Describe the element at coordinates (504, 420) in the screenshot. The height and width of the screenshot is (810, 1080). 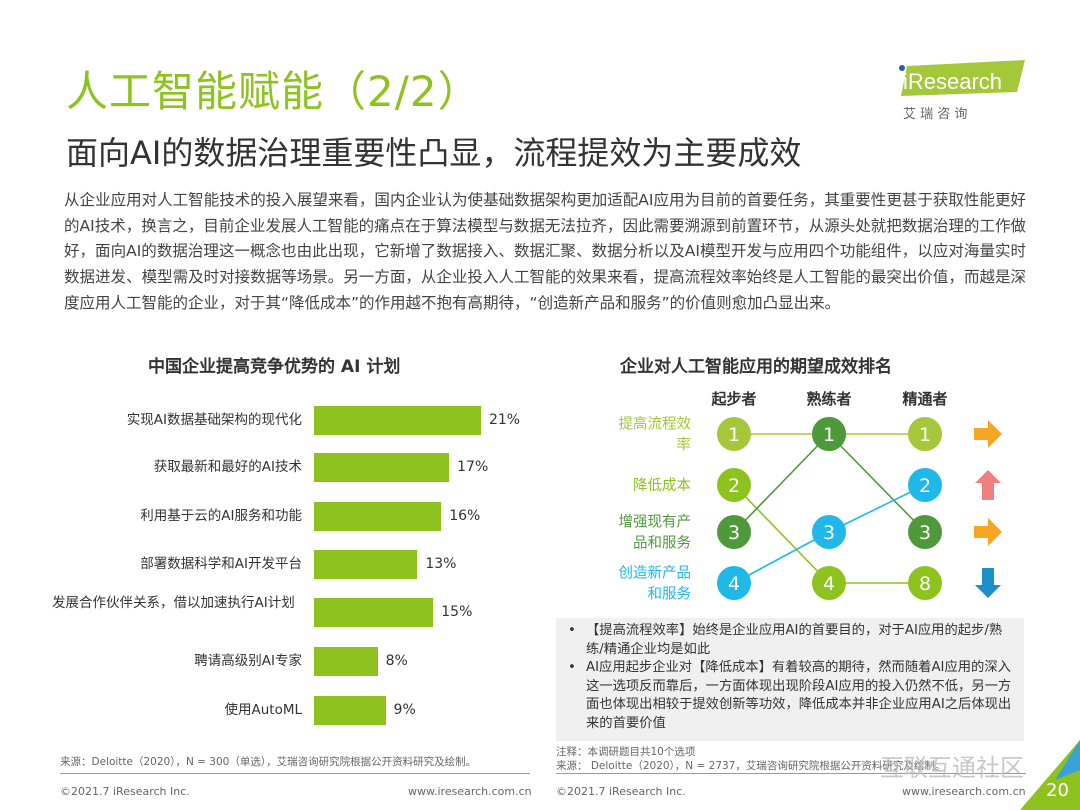
I see `bar-value-label: 21%` at that location.